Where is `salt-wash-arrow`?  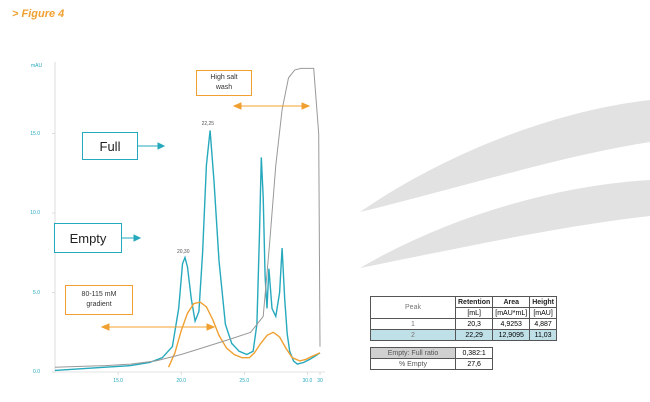 salt-wash-arrow is located at coordinates (271, 106).